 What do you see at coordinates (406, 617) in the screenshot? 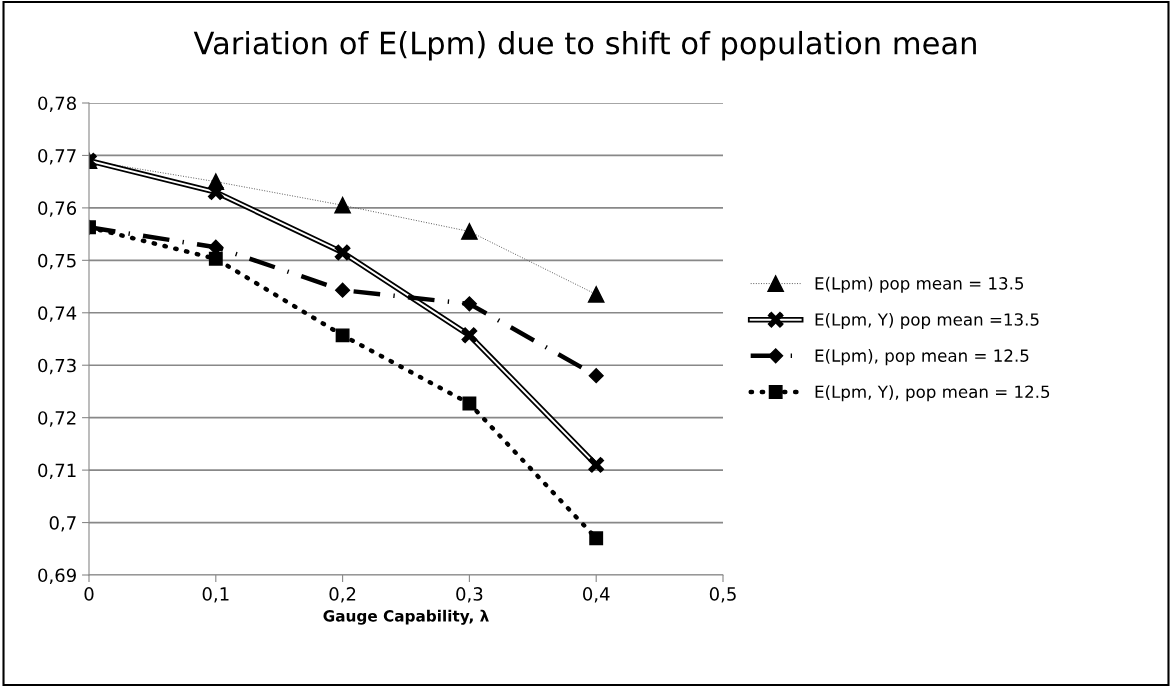
I see `x-axis-title: Gauge Capability, λ` at bounding box center [406, 617].